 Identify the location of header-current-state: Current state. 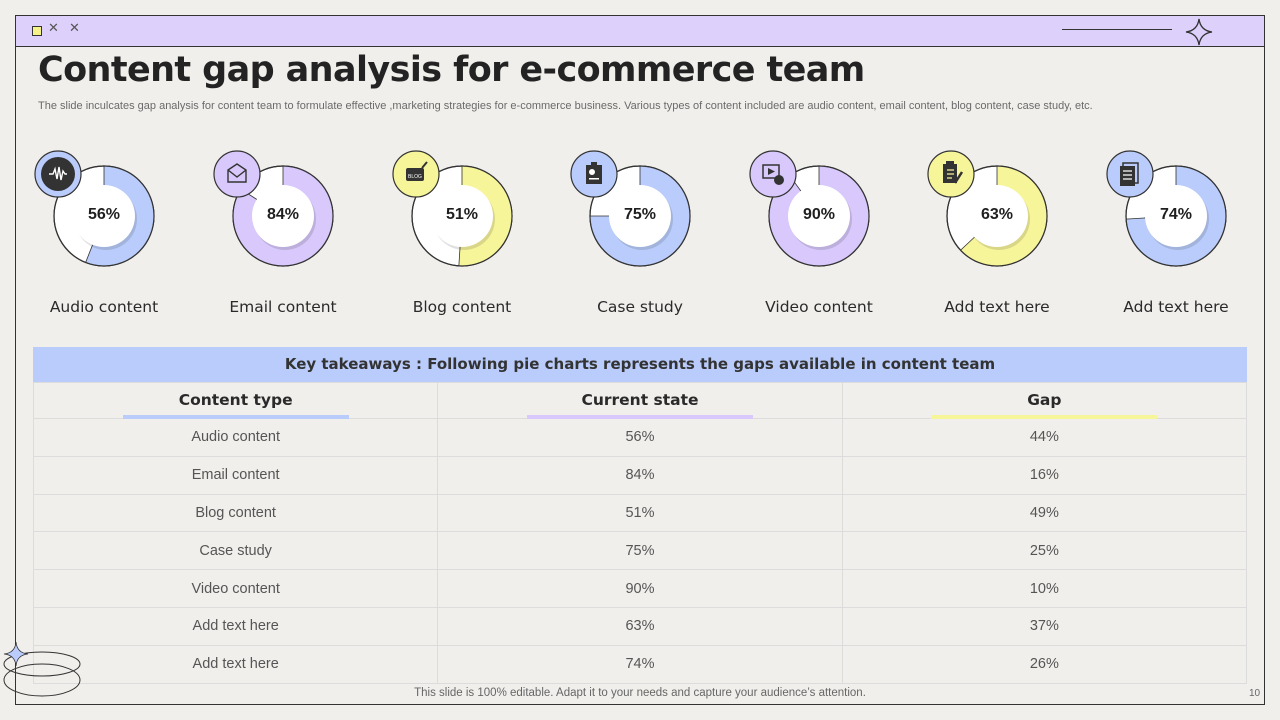
(640, 400).